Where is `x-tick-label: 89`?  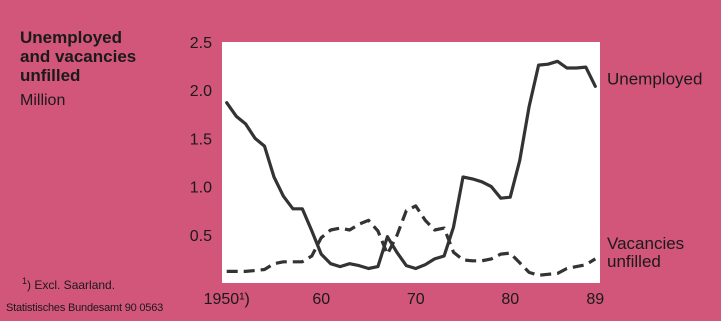
x-tick-label: 89 is located at coordinates (595, 299).